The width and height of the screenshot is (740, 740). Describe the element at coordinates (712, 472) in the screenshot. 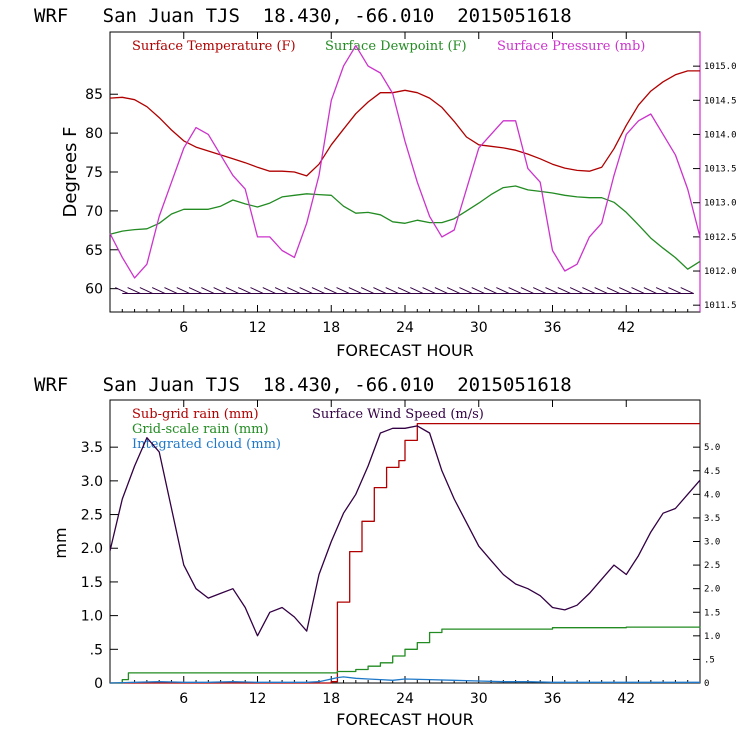

I see `bottom-y2-tick-label: 4.5` at that location.